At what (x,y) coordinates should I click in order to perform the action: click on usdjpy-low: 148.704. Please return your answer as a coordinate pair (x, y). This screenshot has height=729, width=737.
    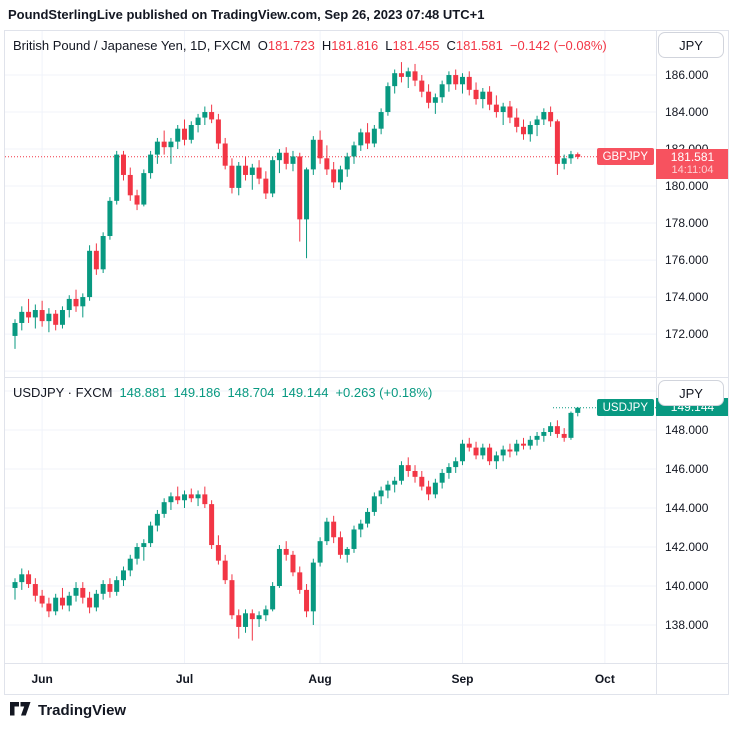
    Looking at the image, I should click on (251, 392).